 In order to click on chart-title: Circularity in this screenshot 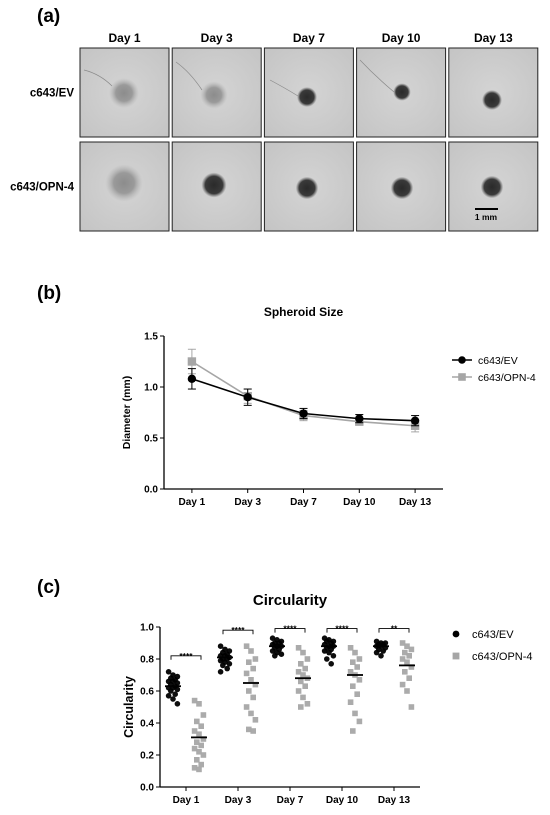, I will do `click(290, 600)`.